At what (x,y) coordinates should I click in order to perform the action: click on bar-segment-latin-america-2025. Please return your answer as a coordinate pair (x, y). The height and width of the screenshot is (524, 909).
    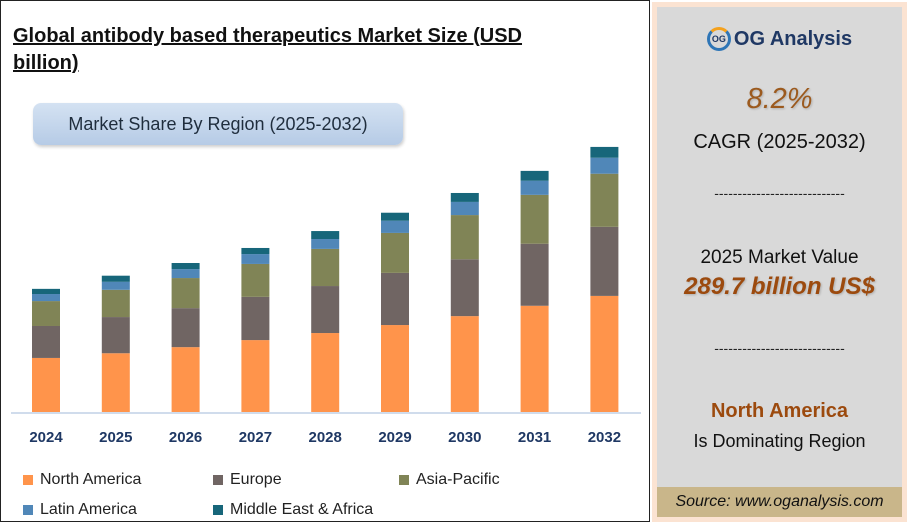
    Looking at the image, I should click on (115, 285).